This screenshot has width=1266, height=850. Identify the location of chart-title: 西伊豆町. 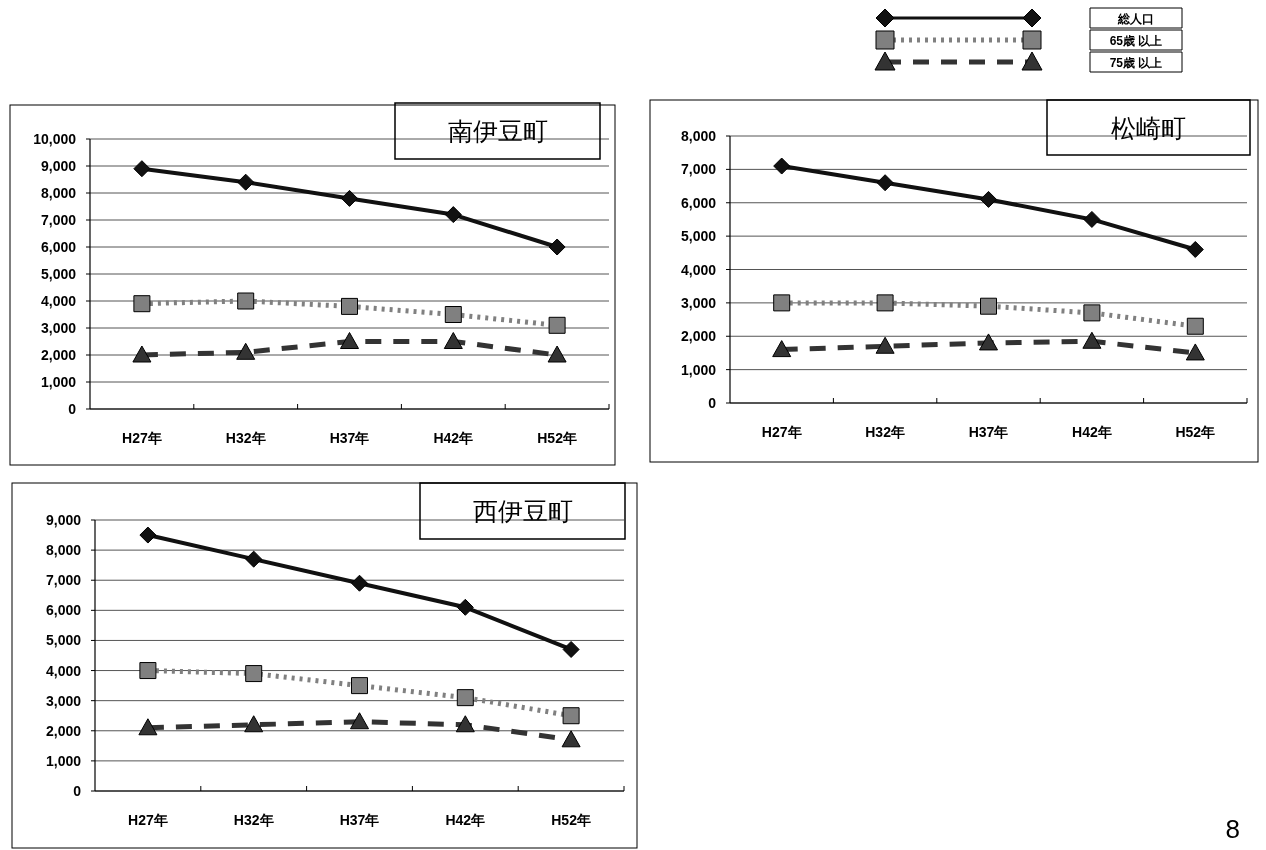
(522, 511).